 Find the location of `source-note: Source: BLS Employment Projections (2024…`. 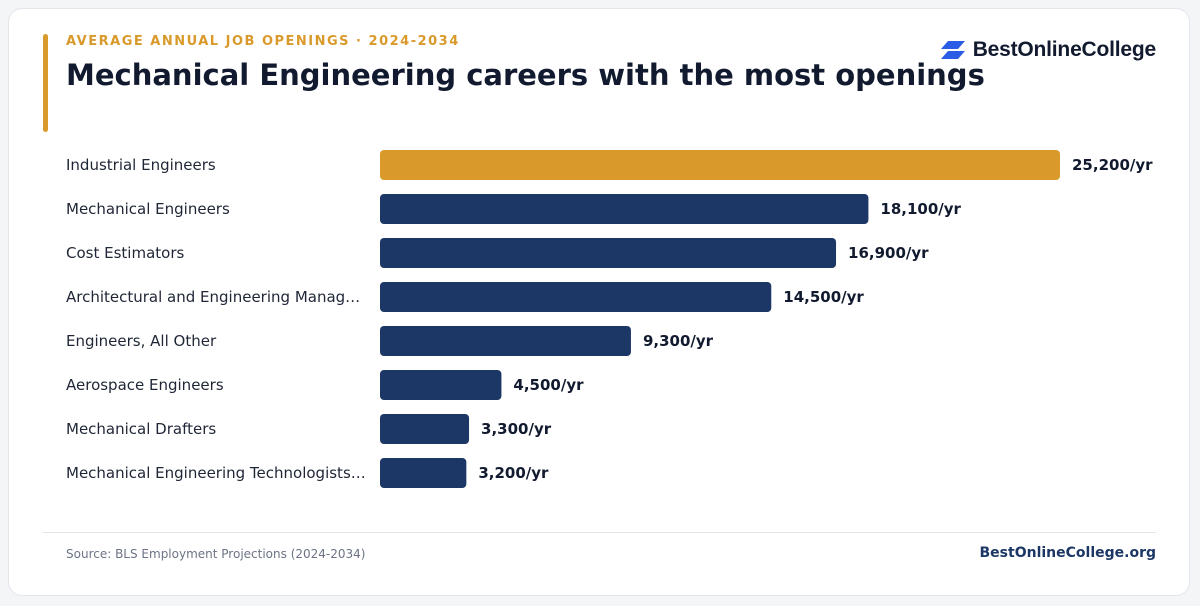

source-note: Source: BLS Employment Projections (2024… is located at coordinates (216, 554).